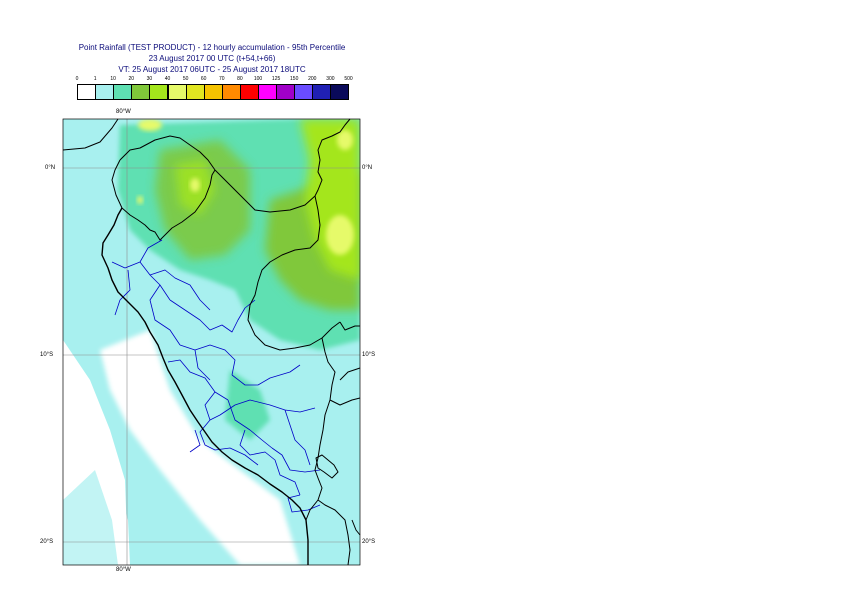  I want to click on longitude-label-bottom: 80°W, so click(123, 570).